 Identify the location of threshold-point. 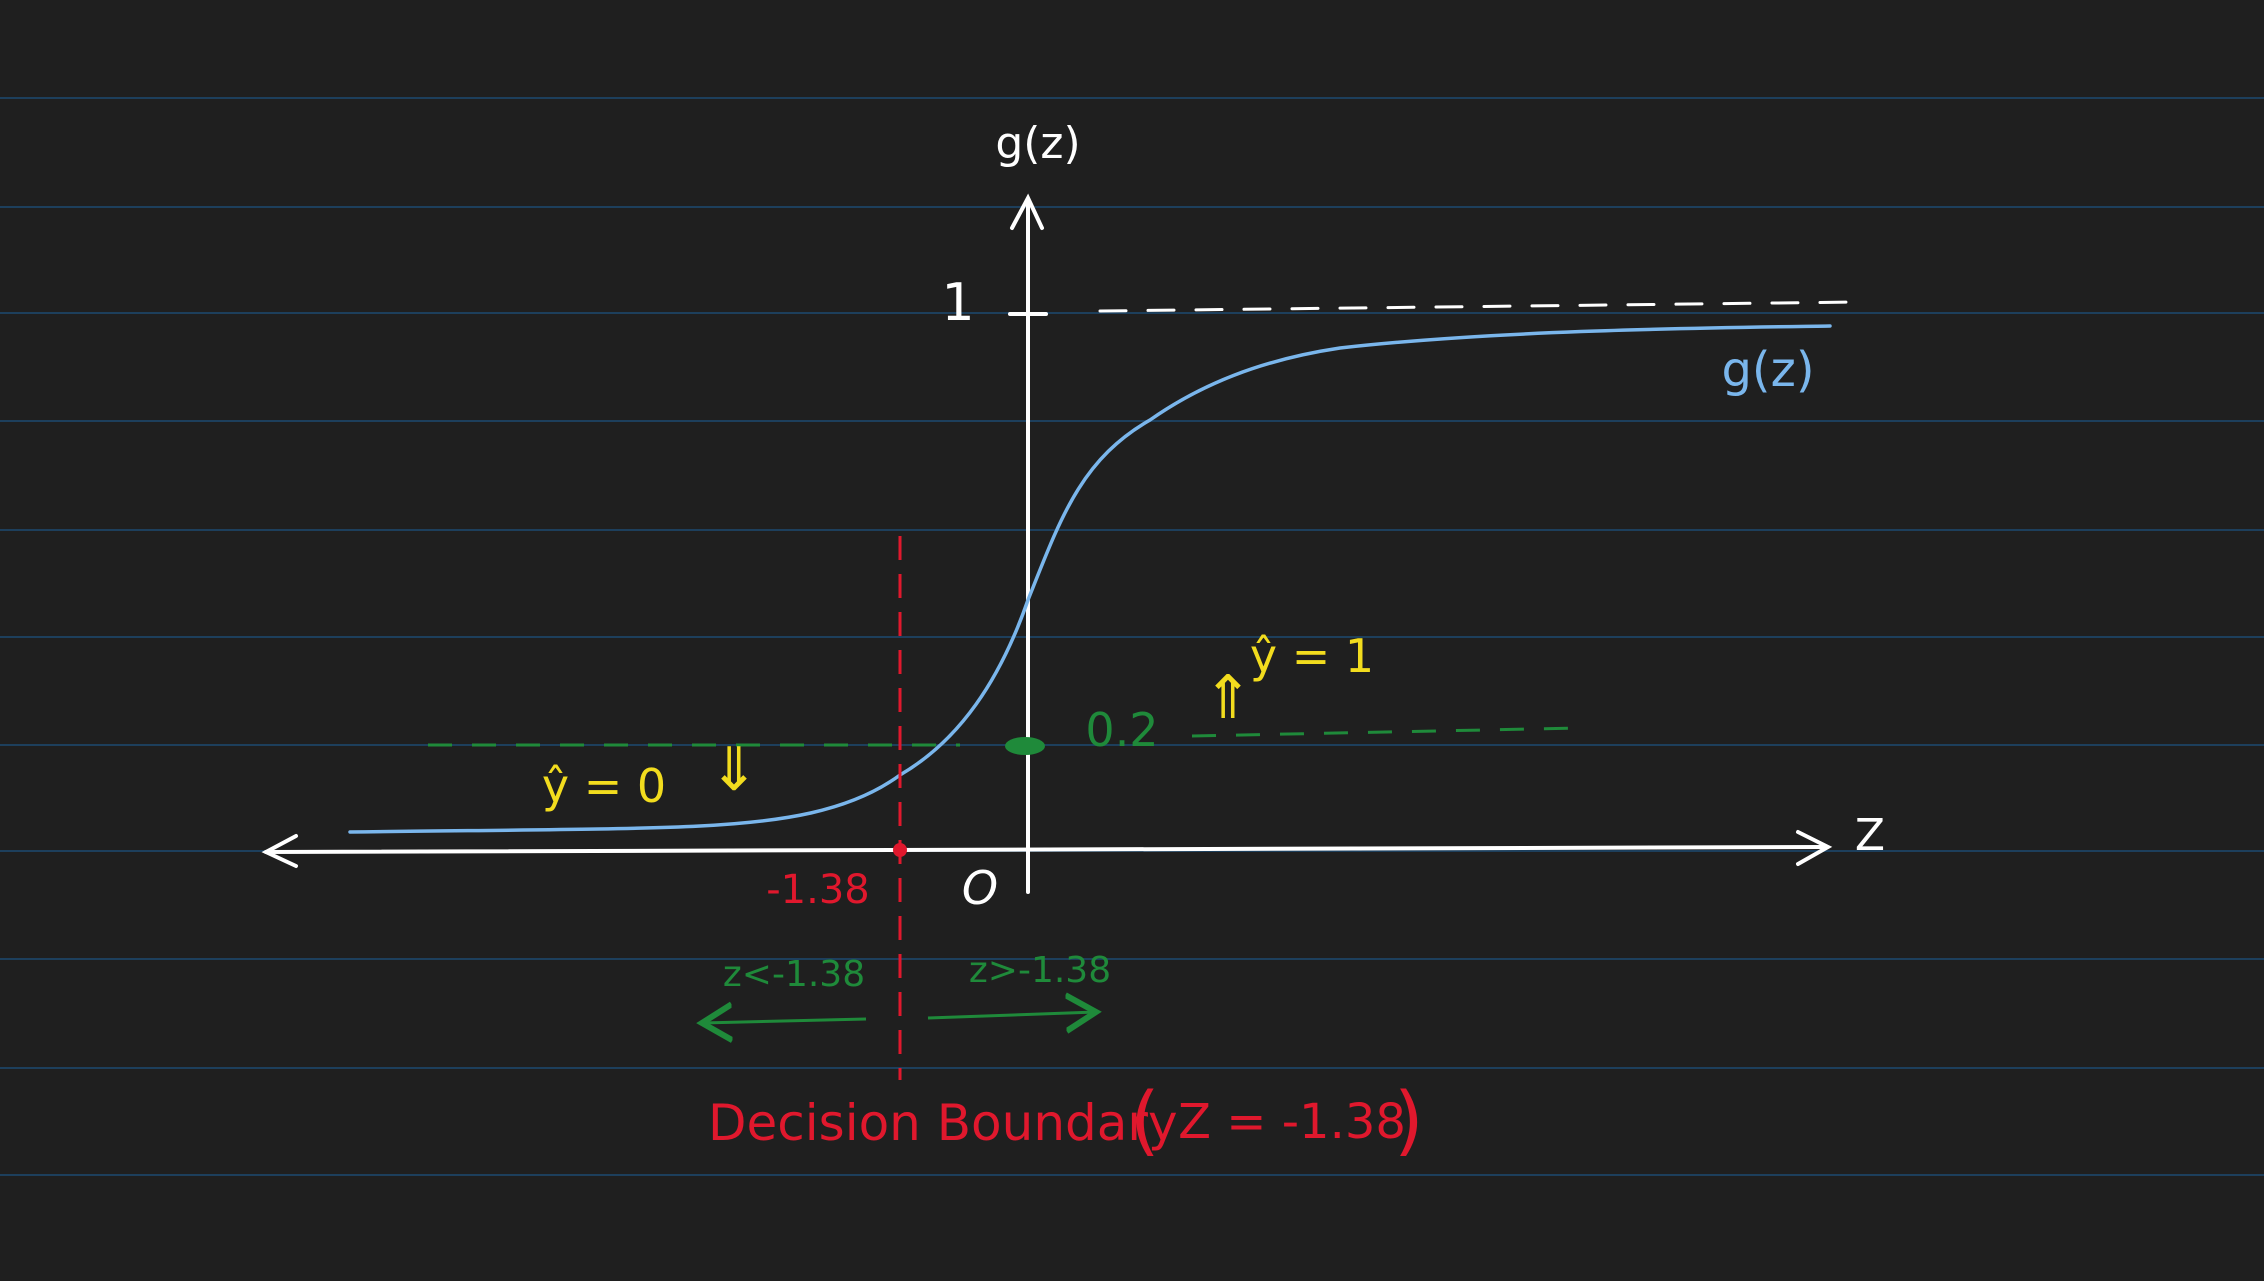
(1025, 746).